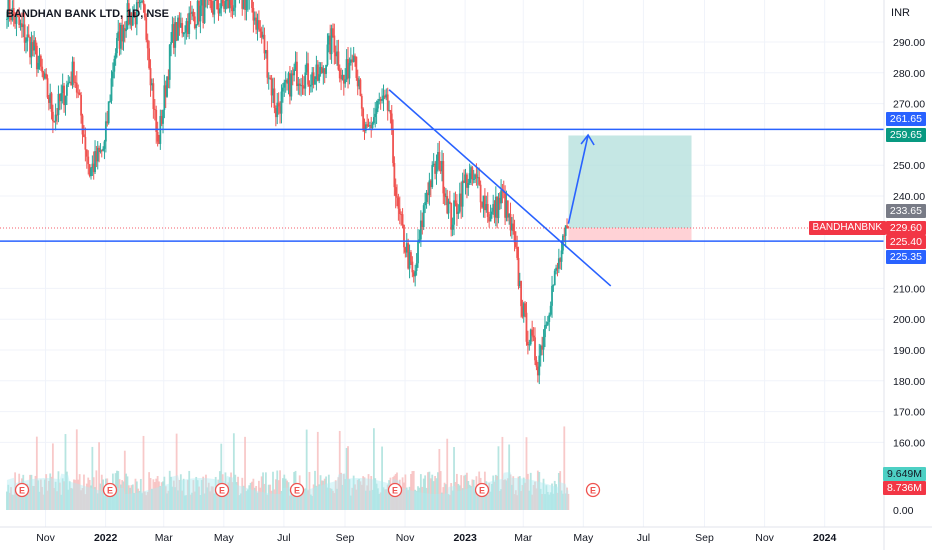 The height and width of the screenshot is (550, 932). I want to click on target-price-tag: 259.65, so click(905, 135).